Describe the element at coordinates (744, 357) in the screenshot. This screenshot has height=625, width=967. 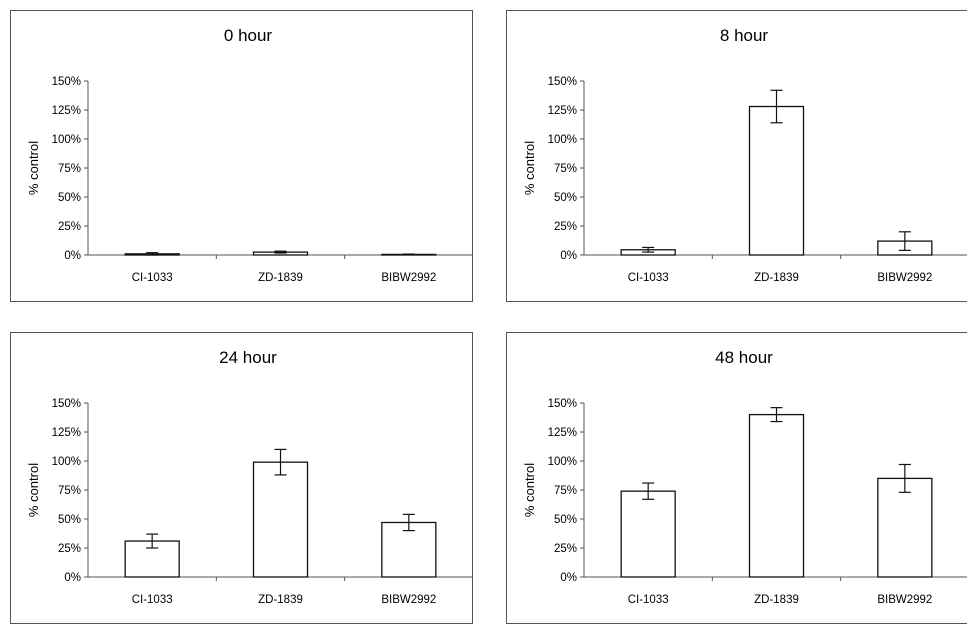
I see `chart-title: 48 hour` at that location.